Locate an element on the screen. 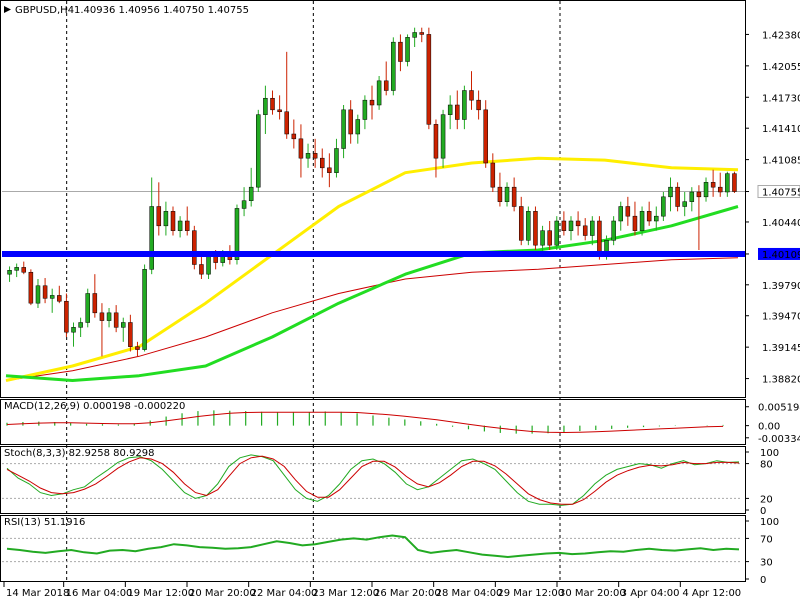 Image resolution: width=800 pixels, height=600 pixels. header-arrow-icon is located at coordinates (7, 9).